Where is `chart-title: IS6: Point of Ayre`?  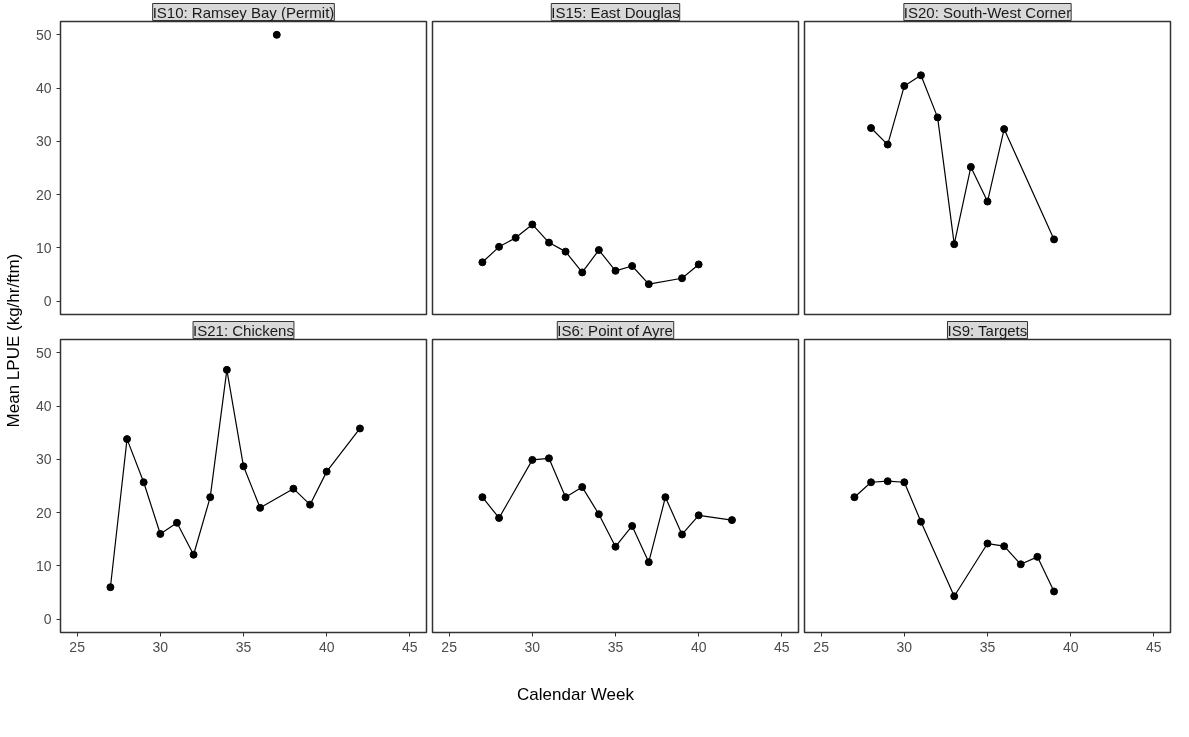 chart-title: IS6: Point of Ayre is located at coordinates (615, 330).